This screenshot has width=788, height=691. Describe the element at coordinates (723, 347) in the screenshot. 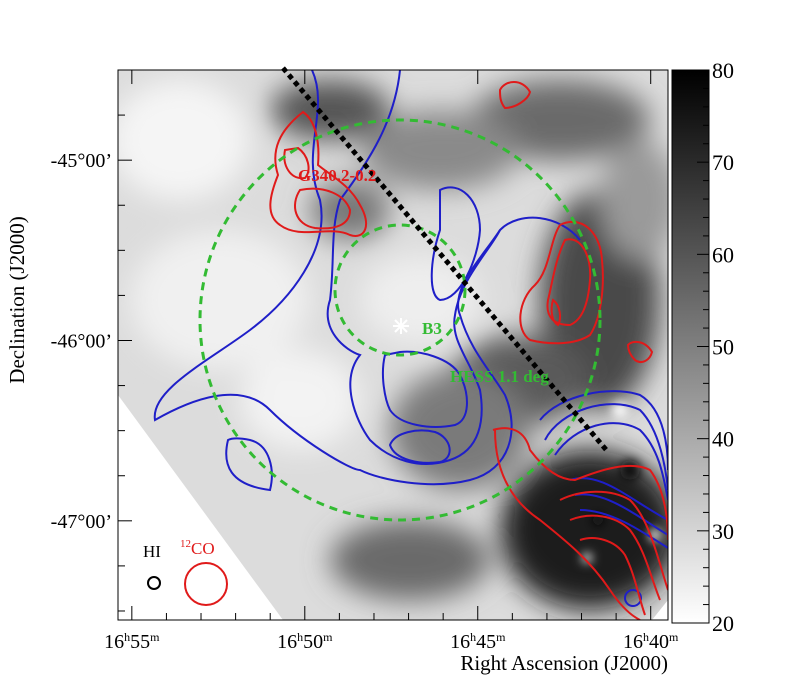

I see `colorbar-tick-label: 50` at that location.